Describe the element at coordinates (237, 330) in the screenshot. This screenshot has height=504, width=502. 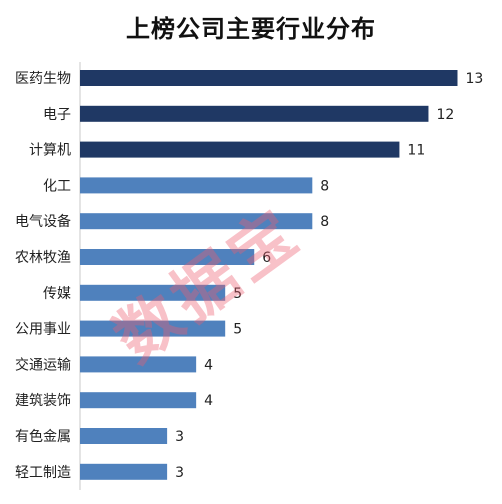
I see `value-label-7: 5` at that location.